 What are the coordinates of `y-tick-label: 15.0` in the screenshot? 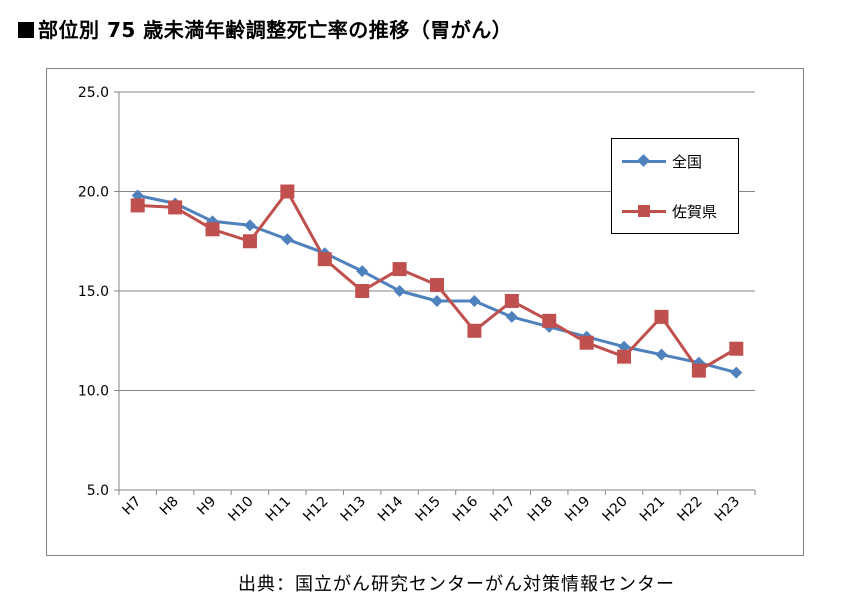 It's located at (93, 292).